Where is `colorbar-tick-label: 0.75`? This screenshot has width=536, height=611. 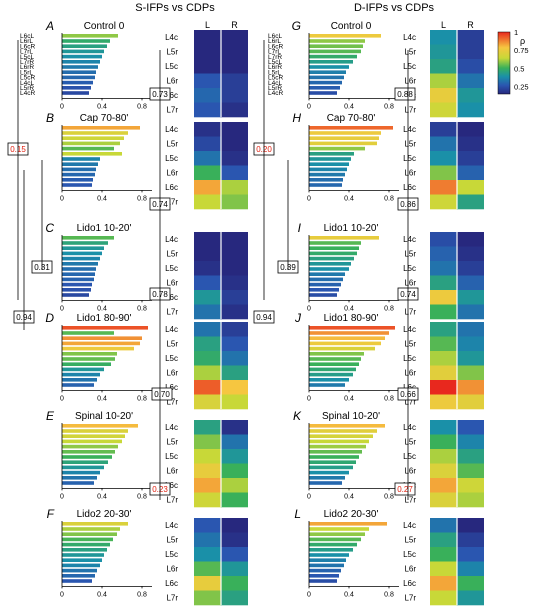
colorbar-tick-label: 0.75 is located at coordinates (521, 50).